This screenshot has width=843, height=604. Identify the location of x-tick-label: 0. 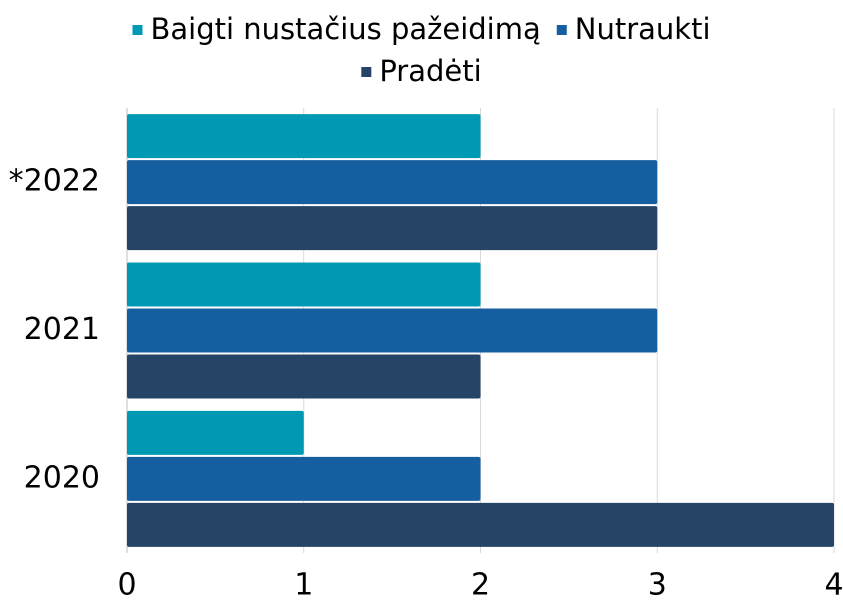
(126, 585).